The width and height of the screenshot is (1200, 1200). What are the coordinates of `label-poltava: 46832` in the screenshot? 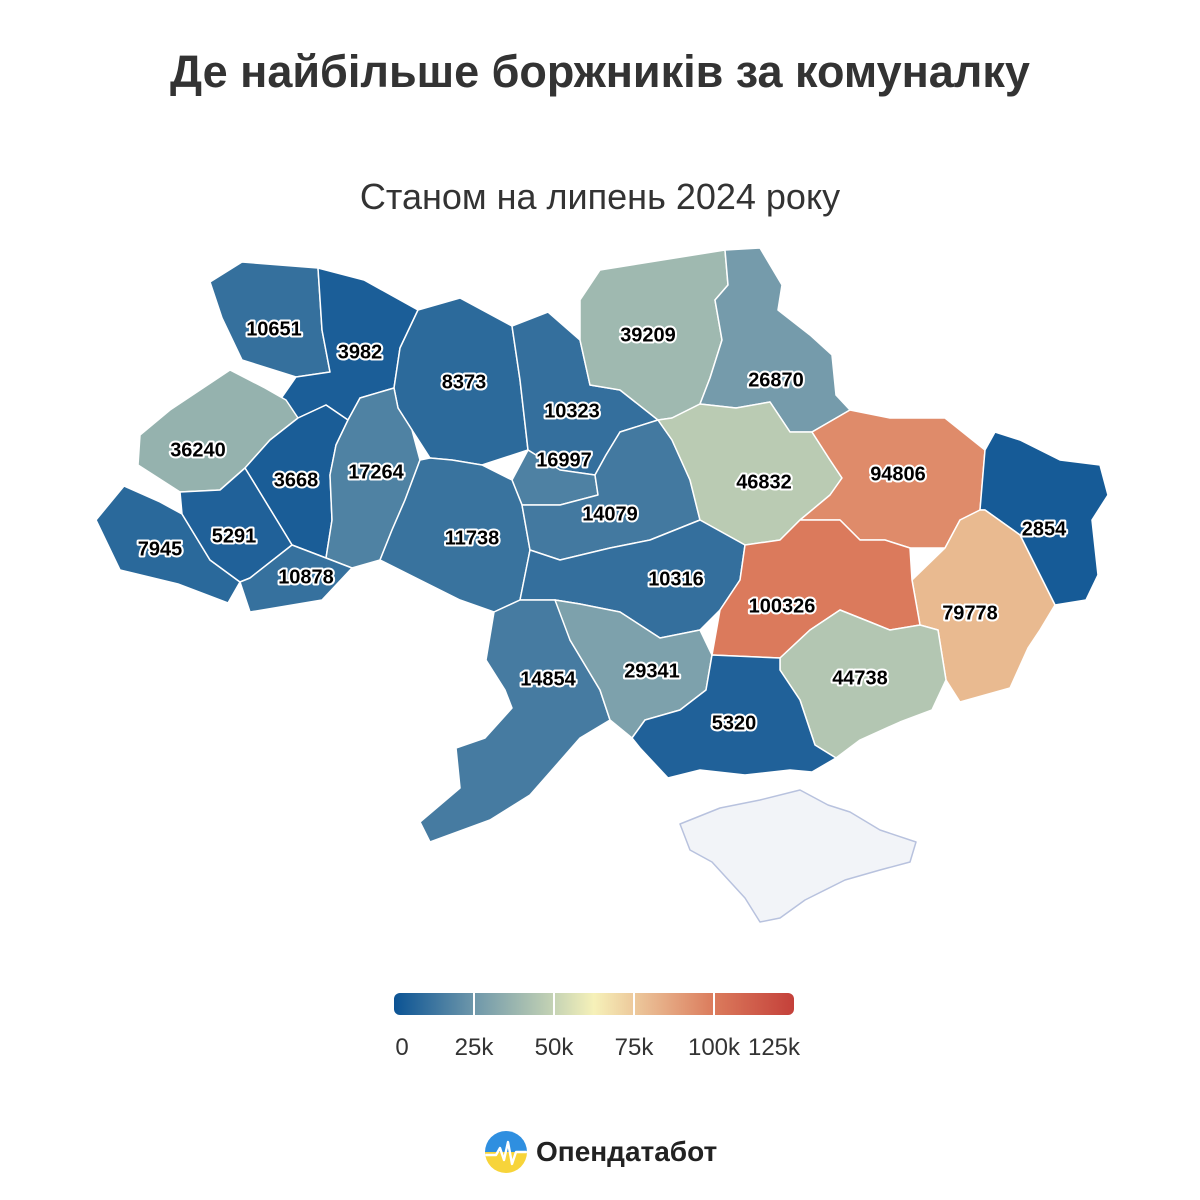 It's located at (764, 482).